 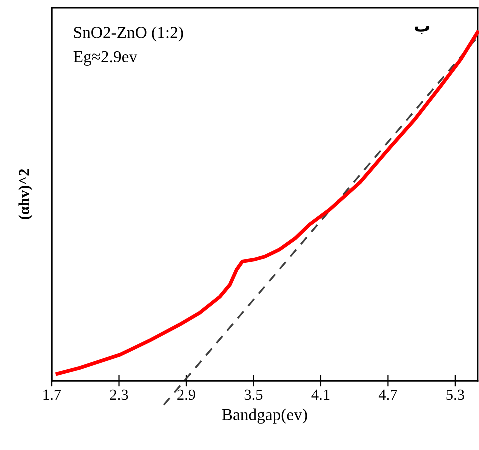 I want to click on x-tick-label: 4.1, so click(x=321, y=395).